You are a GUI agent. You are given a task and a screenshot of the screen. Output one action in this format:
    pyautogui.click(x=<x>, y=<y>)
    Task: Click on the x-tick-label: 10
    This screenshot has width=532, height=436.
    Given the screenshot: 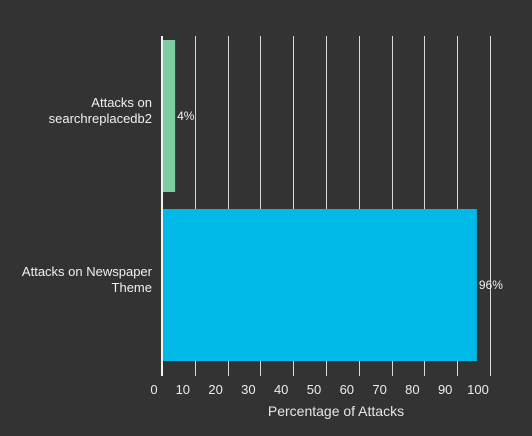 What is the action you would take?
    pyautogui.click(x=183, y=389)
    